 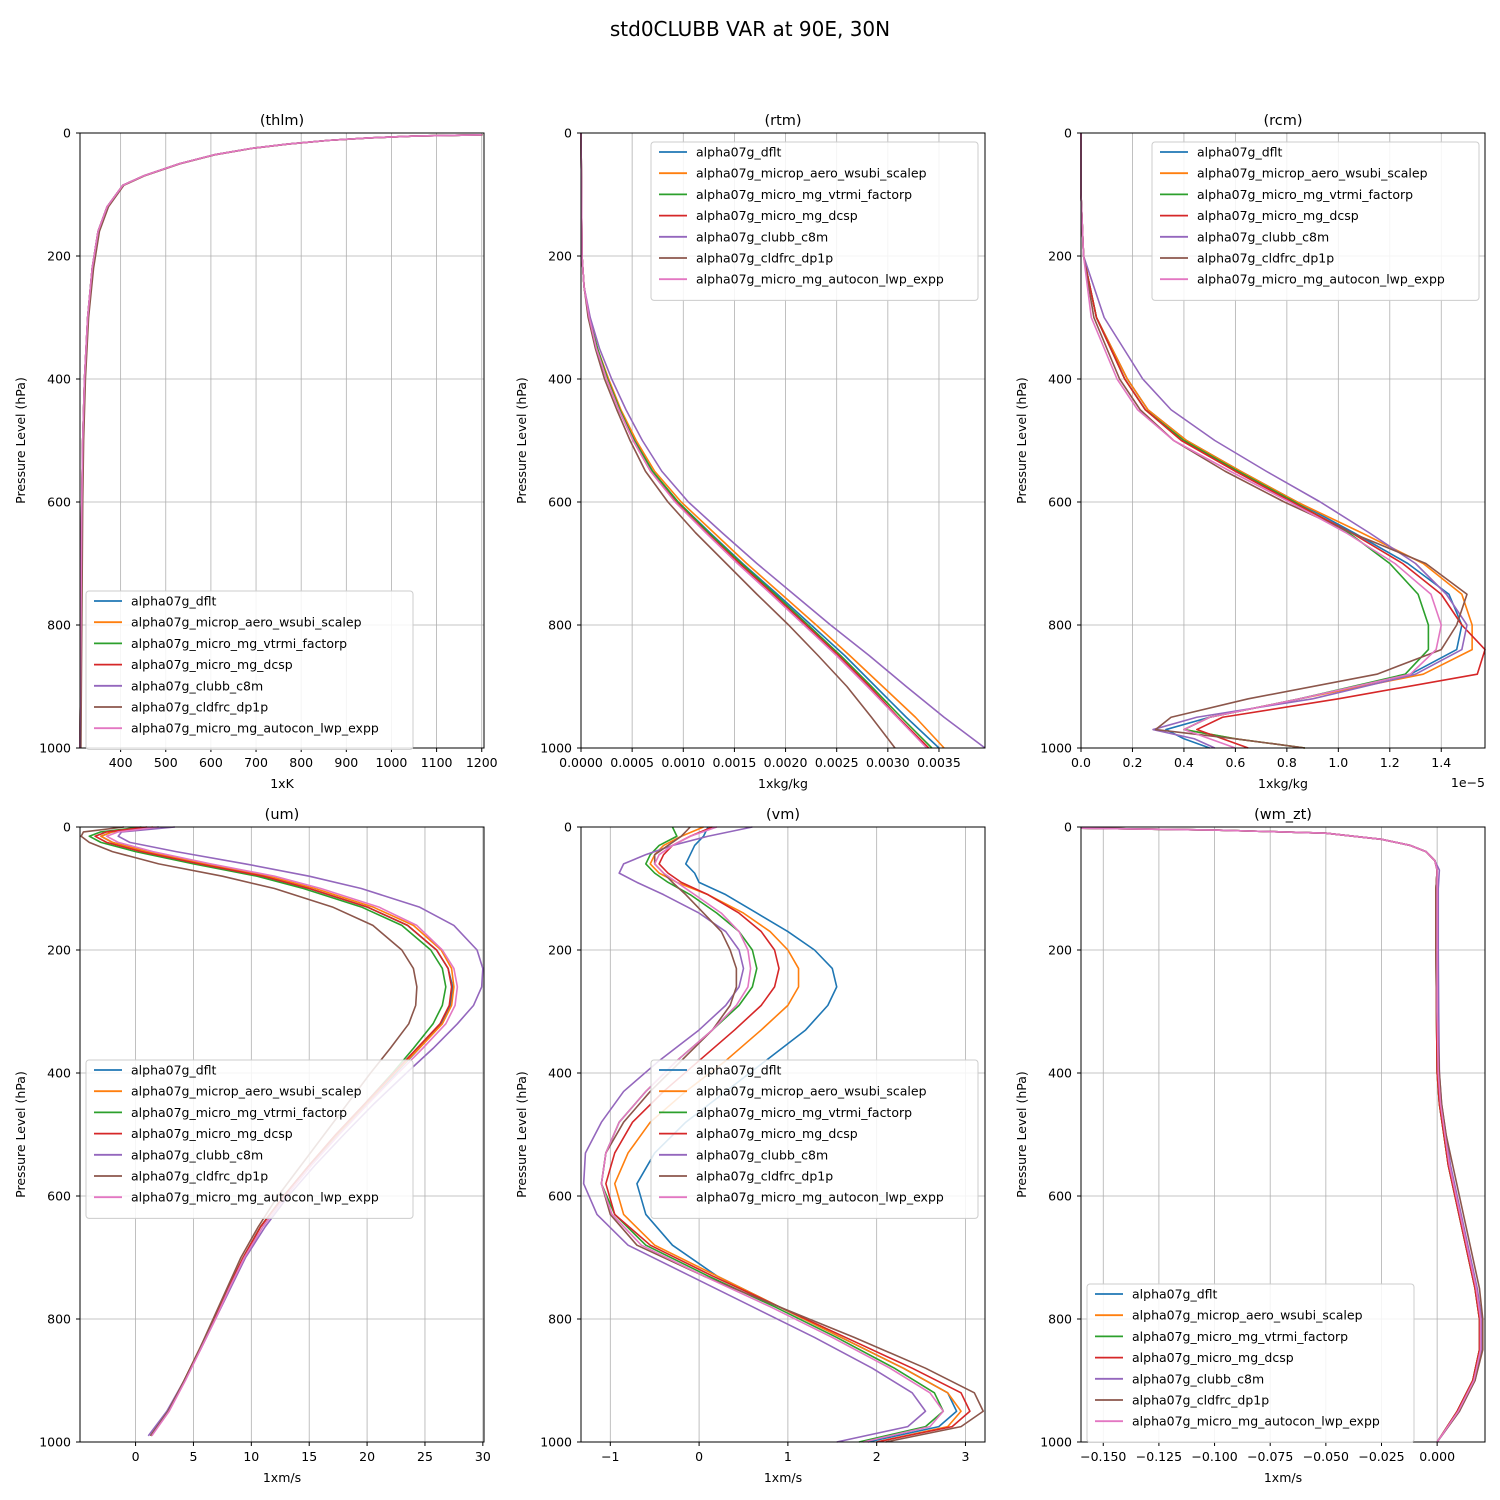 What do you see at coordinates (1103, 1456) in the screenshot?
I see `x-tick-label: −0.150` at bounding box center [1103, 1456].